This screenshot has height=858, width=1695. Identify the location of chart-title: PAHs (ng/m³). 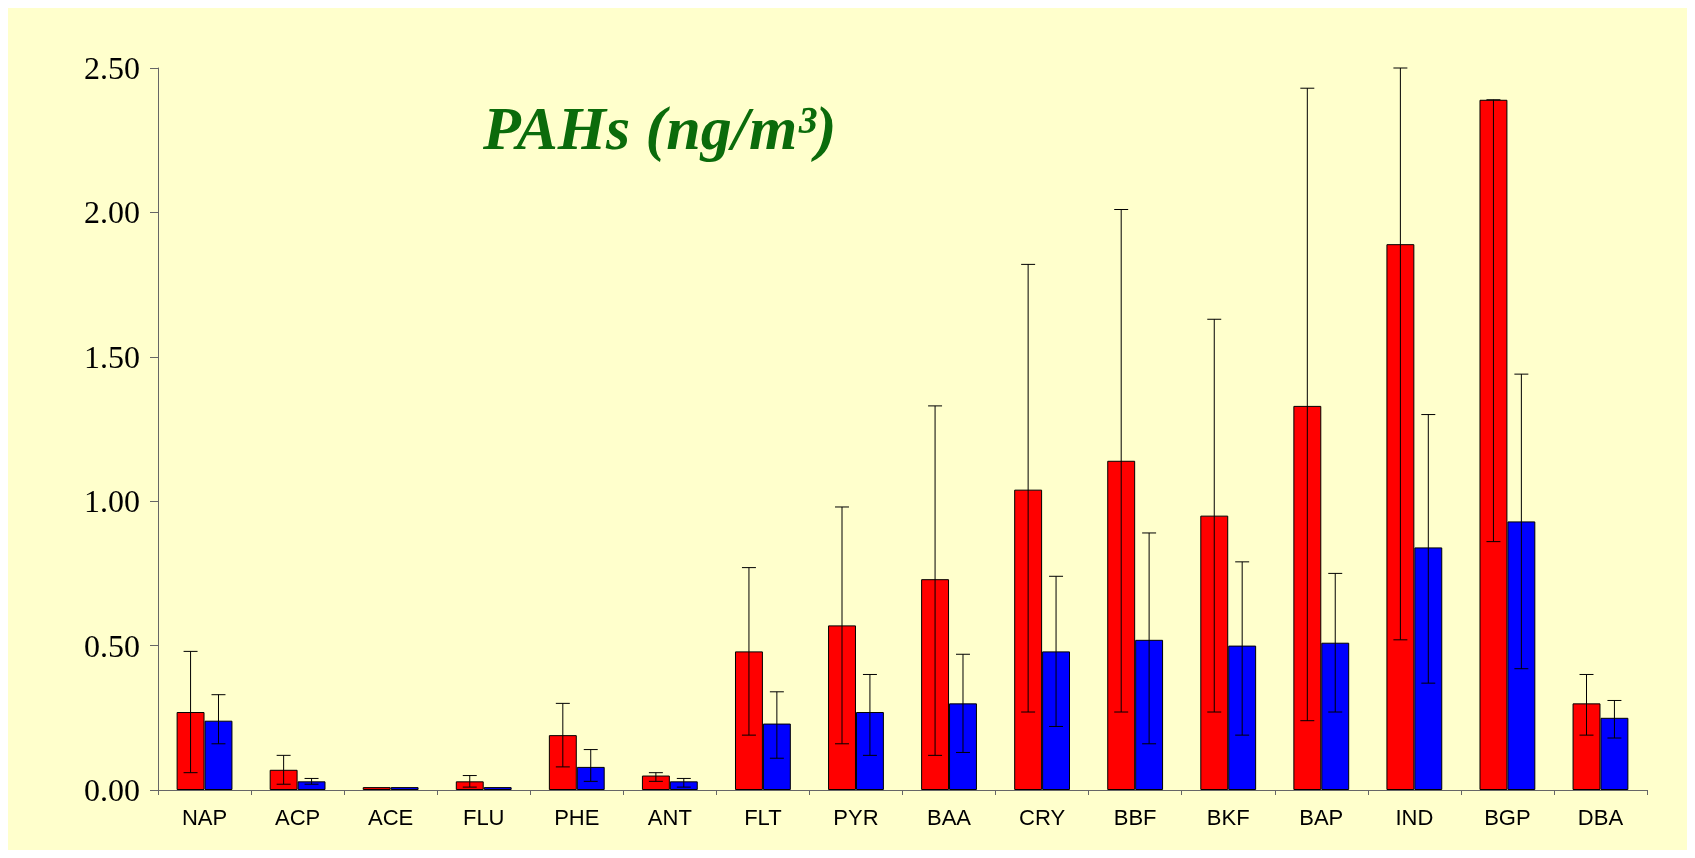
(659, 129).